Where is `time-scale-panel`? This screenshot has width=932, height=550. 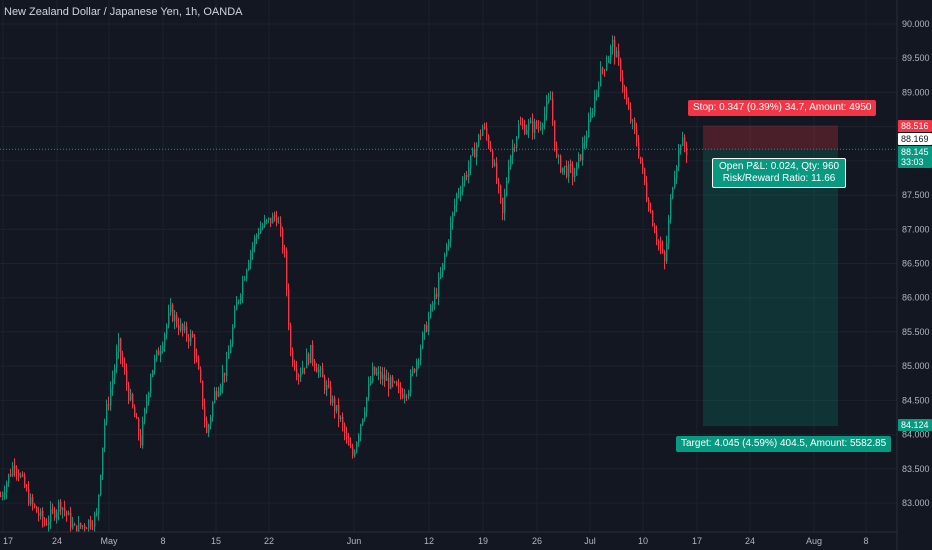
time-scale-panel is located at coordinates (448, 541).